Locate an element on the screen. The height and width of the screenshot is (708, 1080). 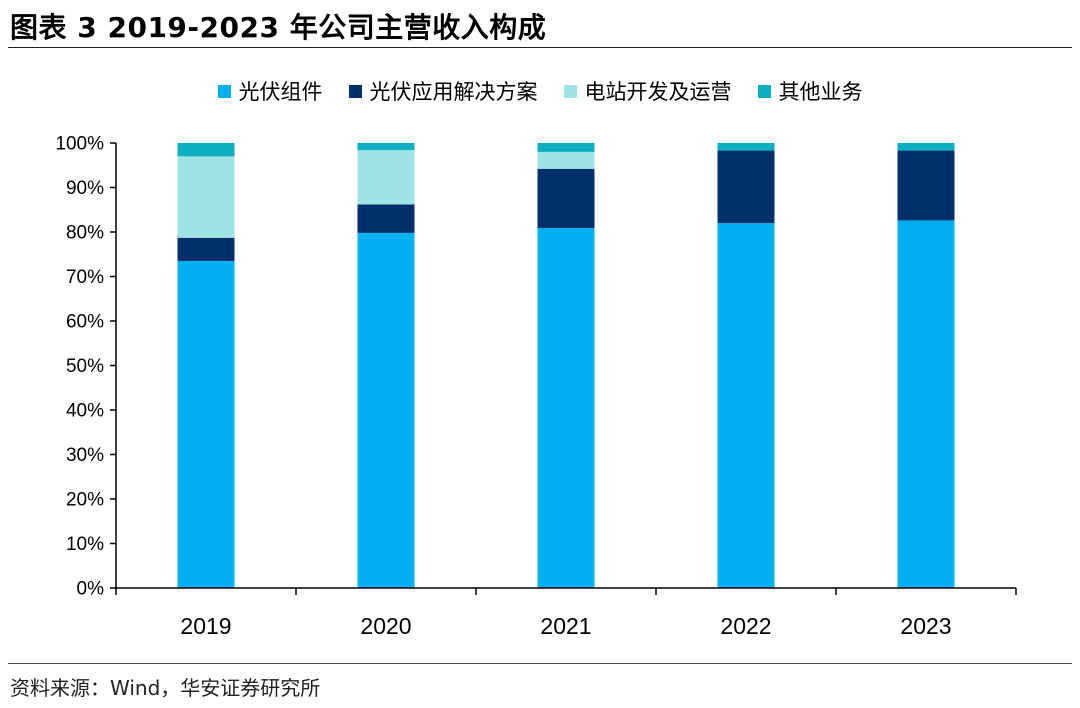
y-tick-label: 20% is located at coordinates (85, 500).